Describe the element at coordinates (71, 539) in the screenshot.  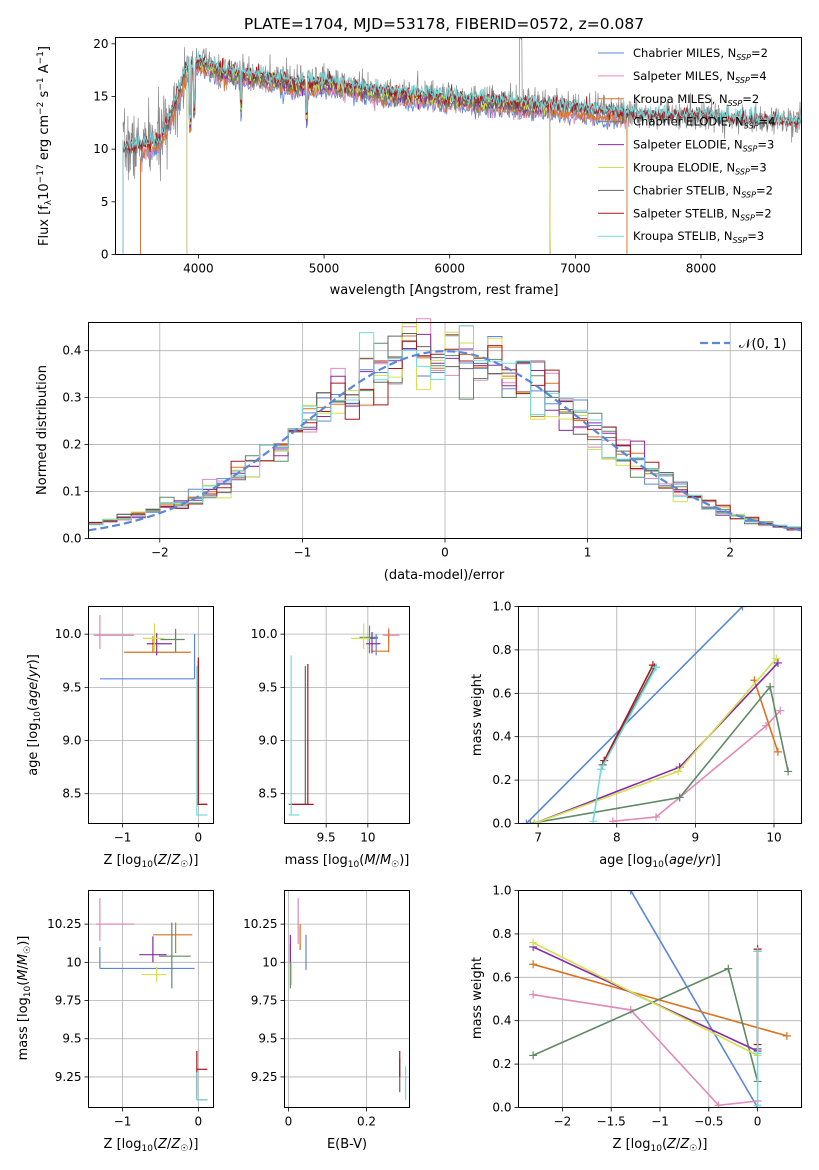
I see `residuals-ytick-label: 0.0` at that location.